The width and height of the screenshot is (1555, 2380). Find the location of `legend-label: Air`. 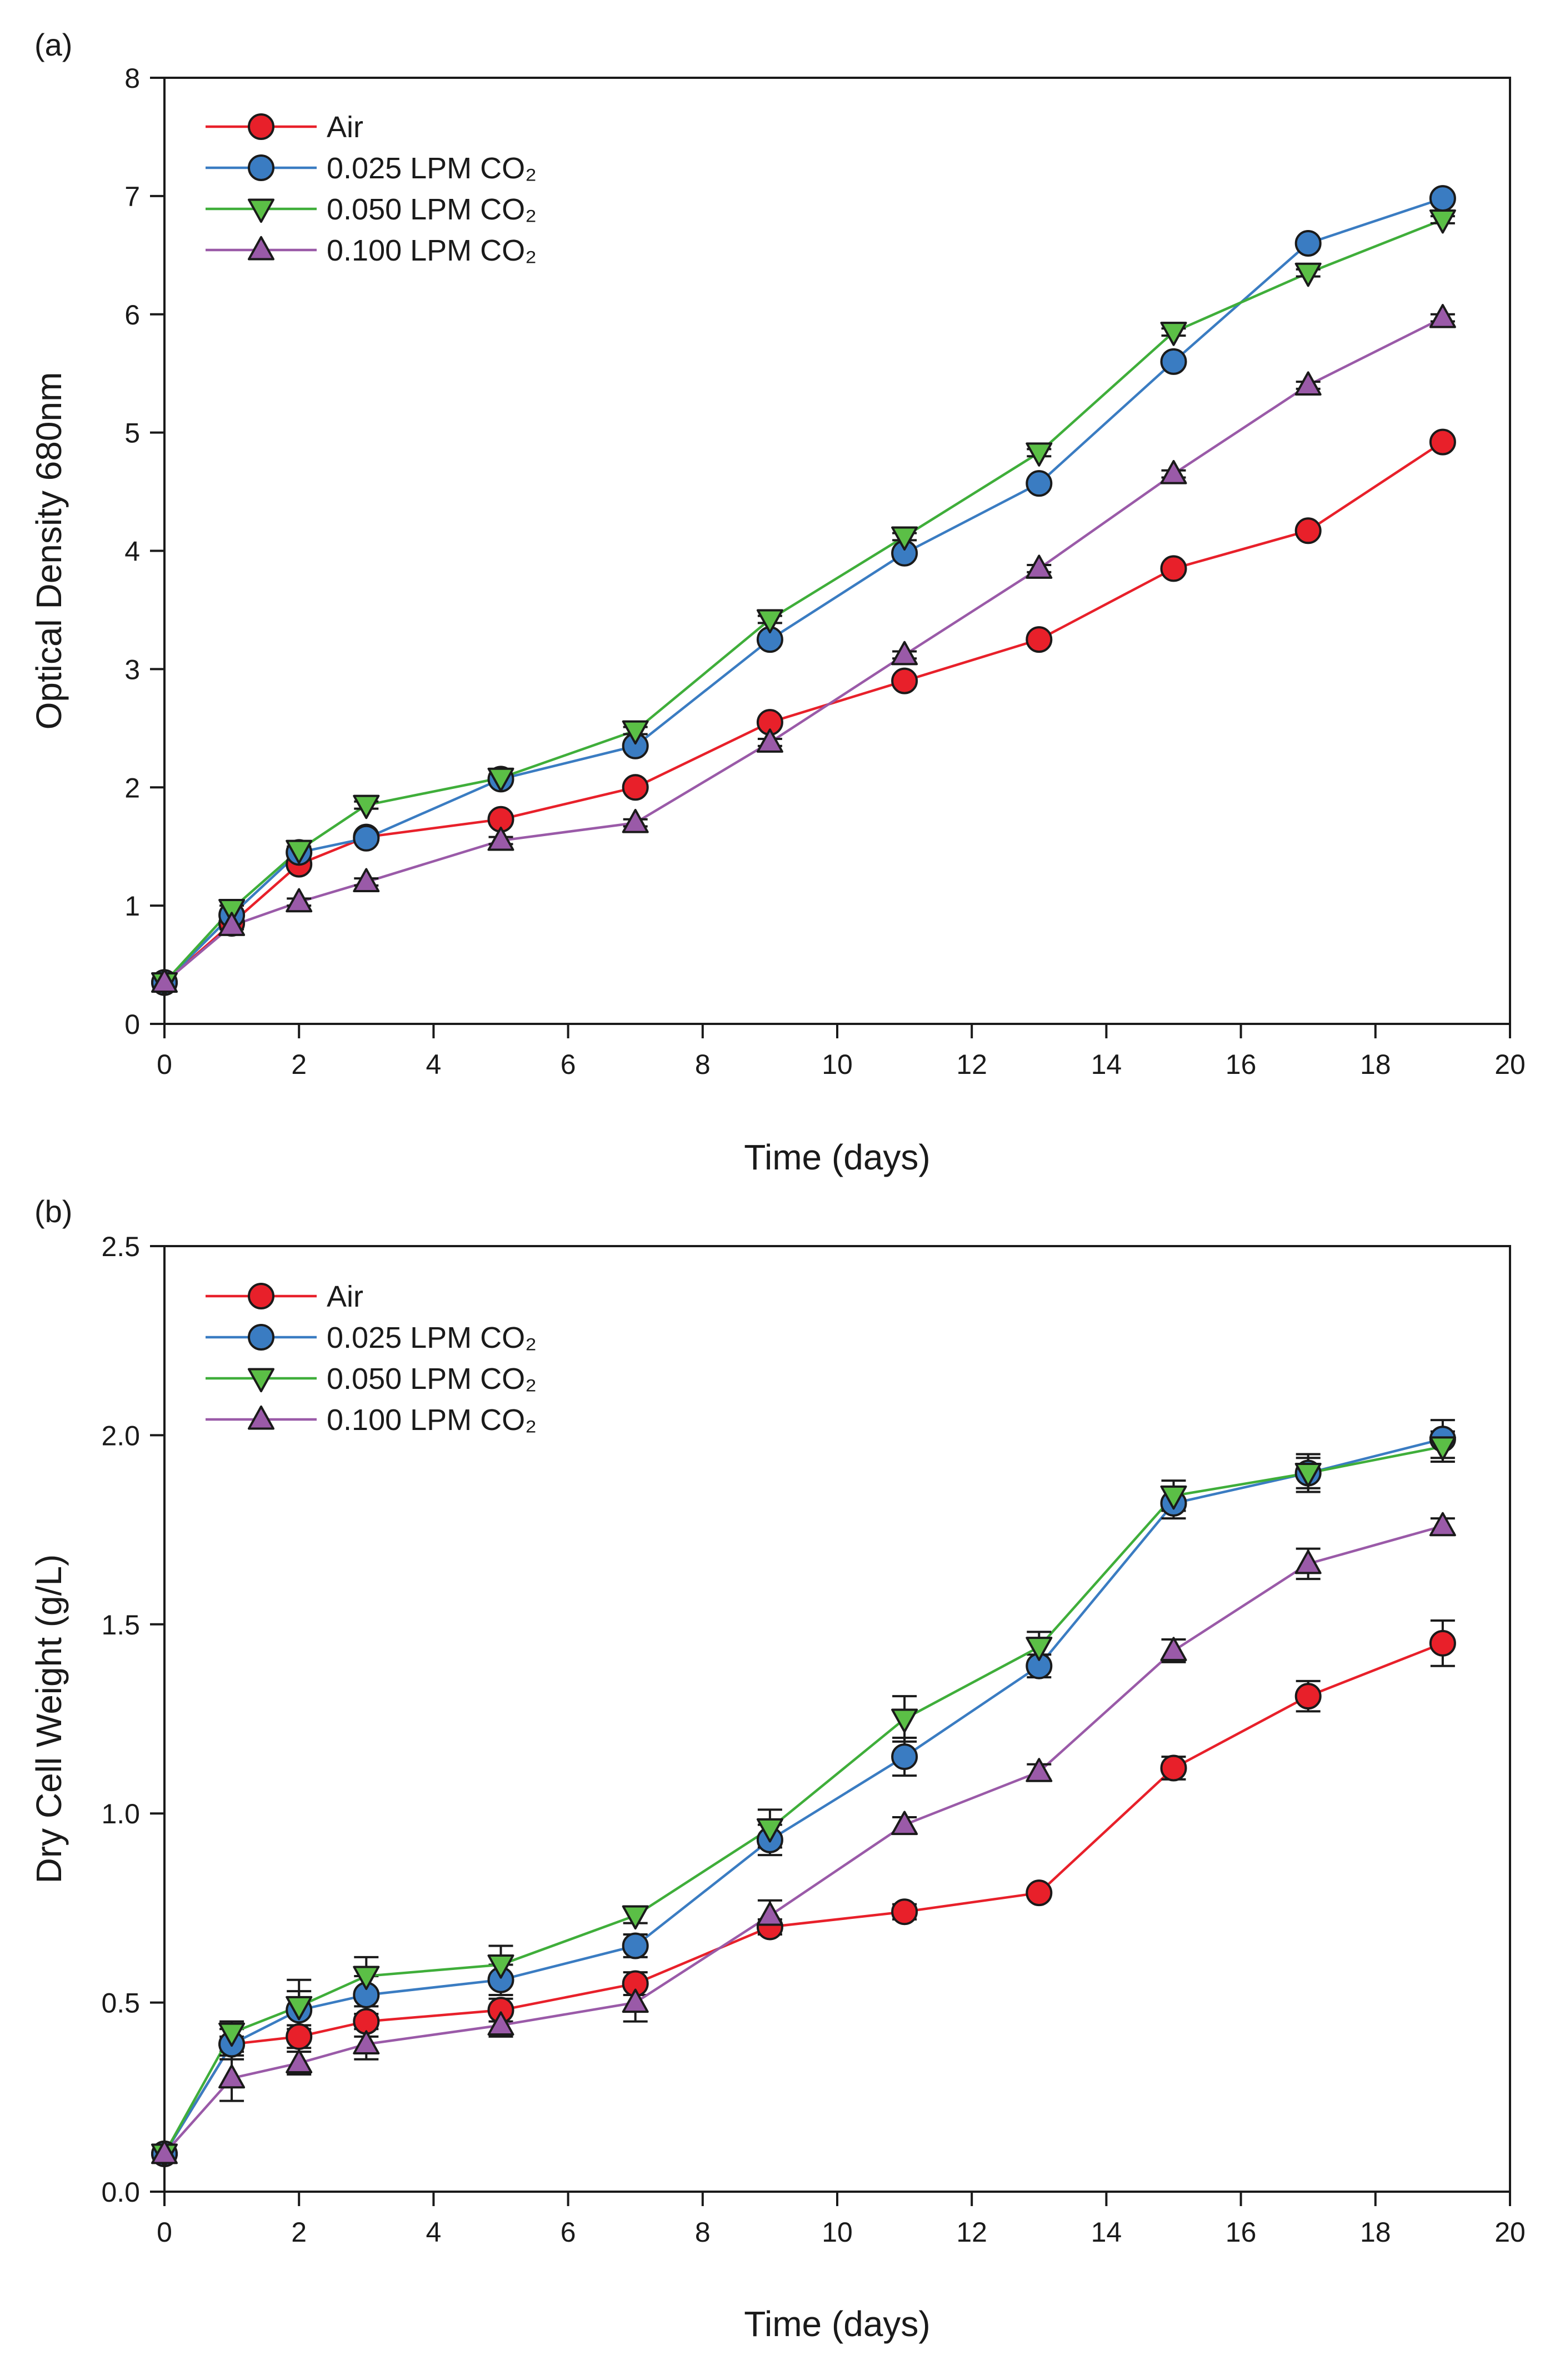

legend-label: Air is located at coordinates (345, 1297).